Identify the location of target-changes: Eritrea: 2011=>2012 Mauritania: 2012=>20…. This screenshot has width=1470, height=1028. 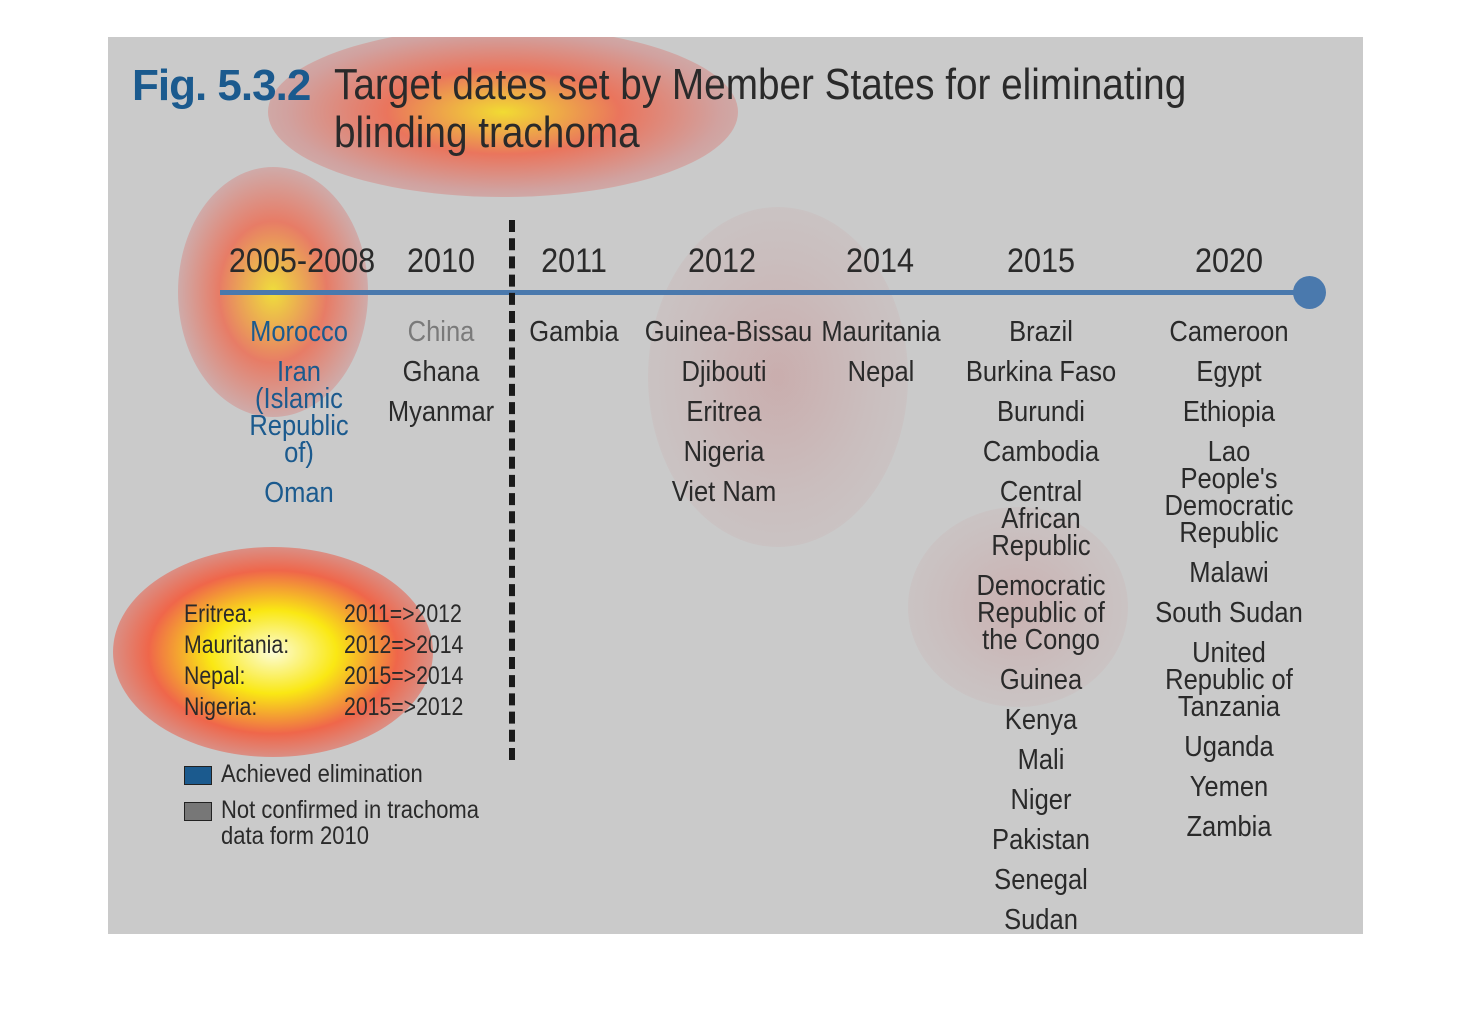
(334, 662).